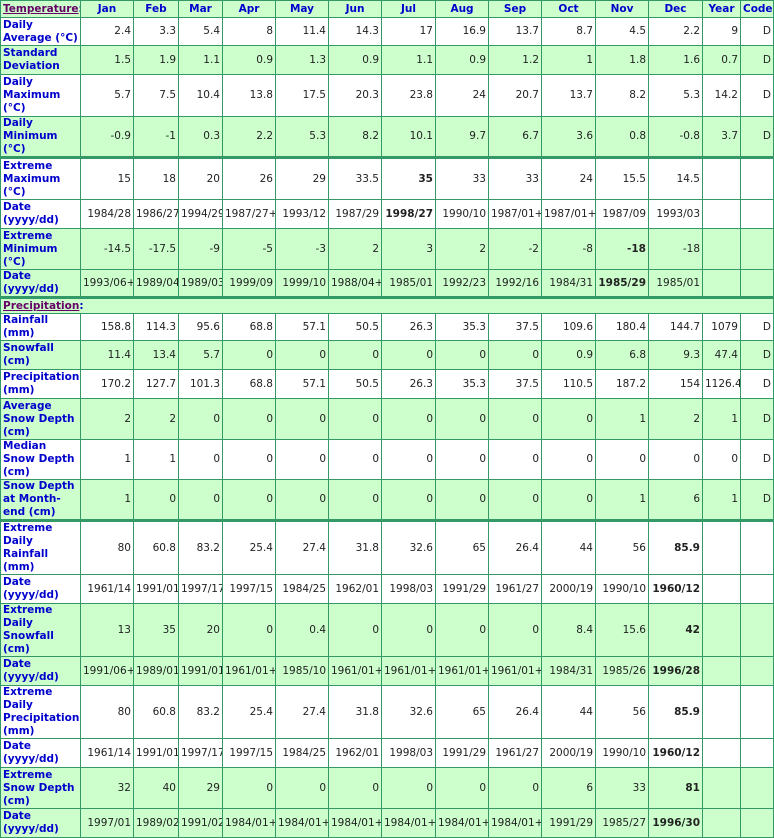 Image resolution: width=774 pixels, height=838 pixels. What do you see at coordinates (41, 305) in the screenshot?
I see `precipitation-link: Precipitation` at bounding box center [41, 305].